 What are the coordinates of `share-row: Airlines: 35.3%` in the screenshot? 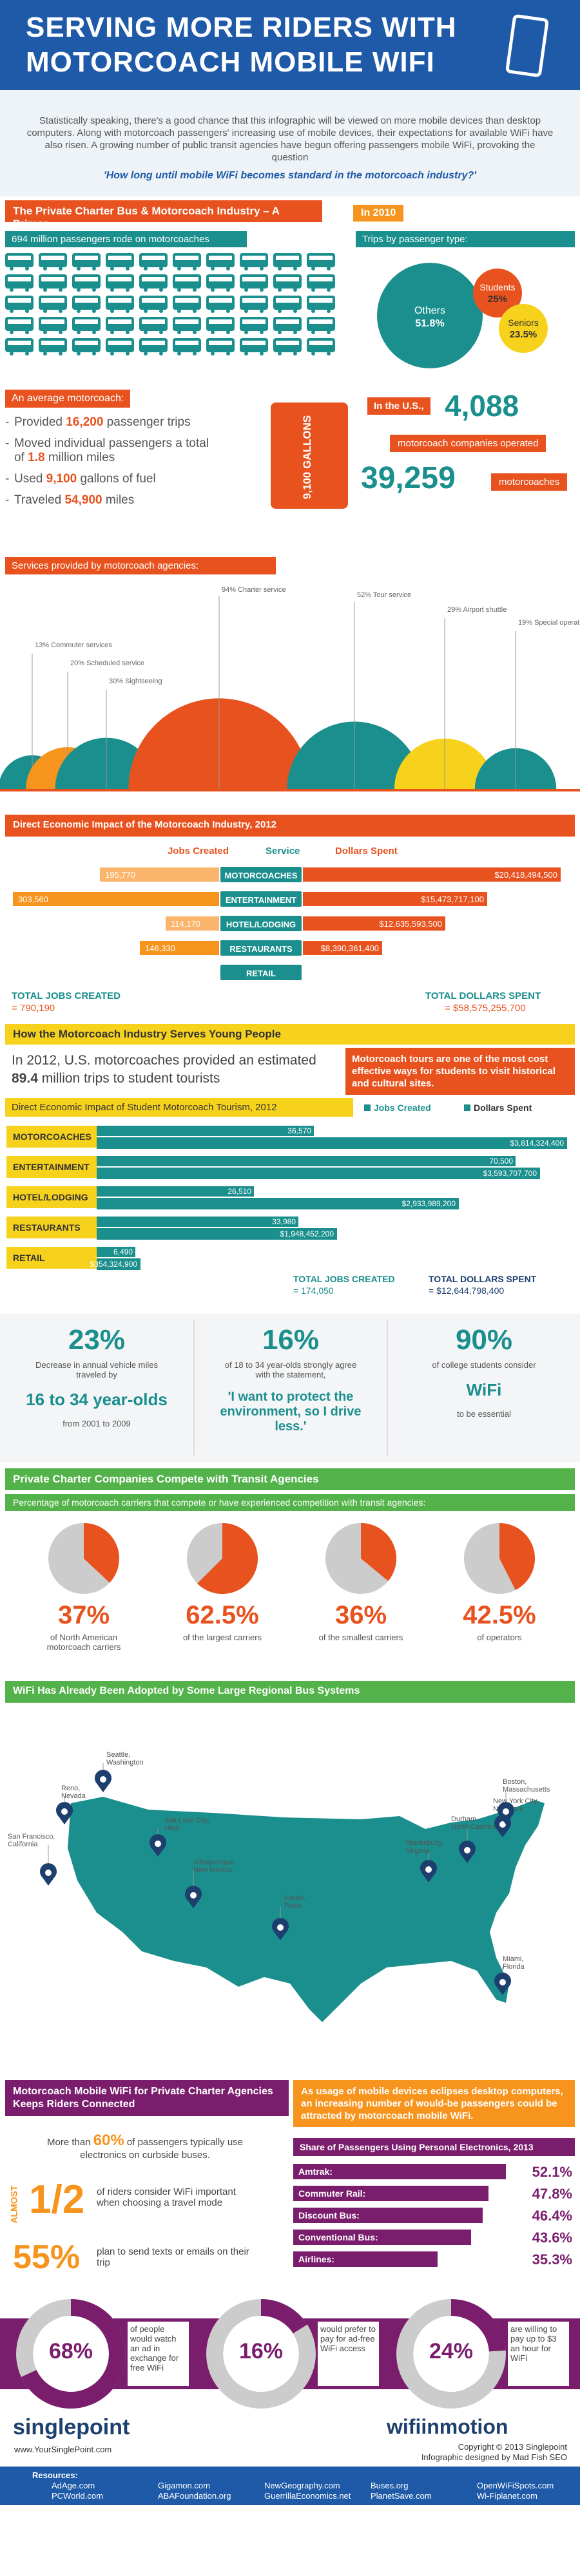 It's located at (434, 2260).